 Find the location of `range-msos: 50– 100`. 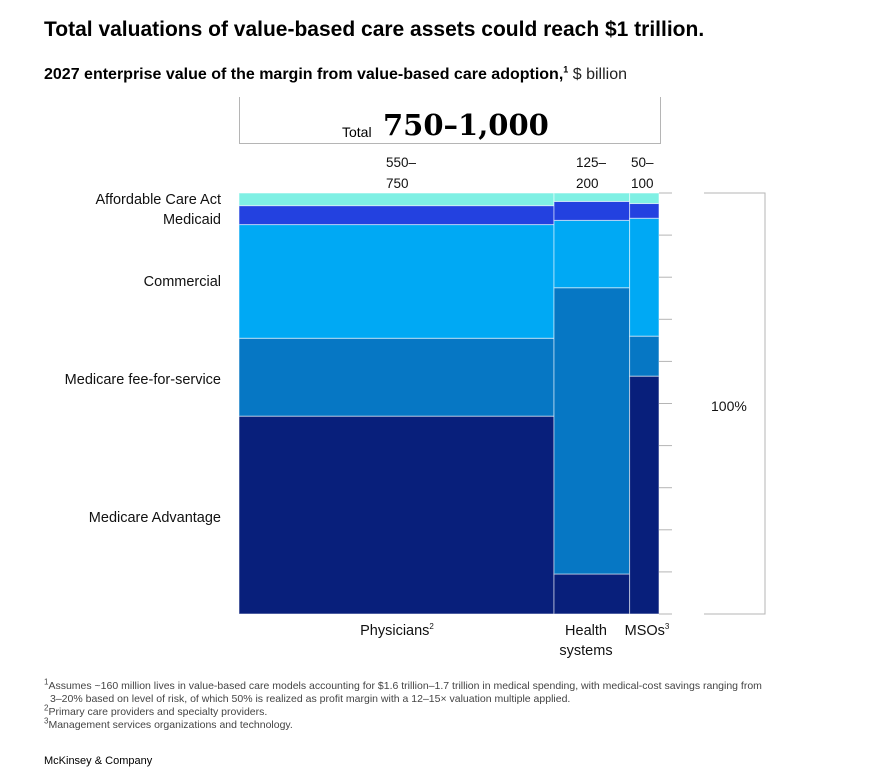

range-msos: 50– 100 is located at coordinates (642, 173).